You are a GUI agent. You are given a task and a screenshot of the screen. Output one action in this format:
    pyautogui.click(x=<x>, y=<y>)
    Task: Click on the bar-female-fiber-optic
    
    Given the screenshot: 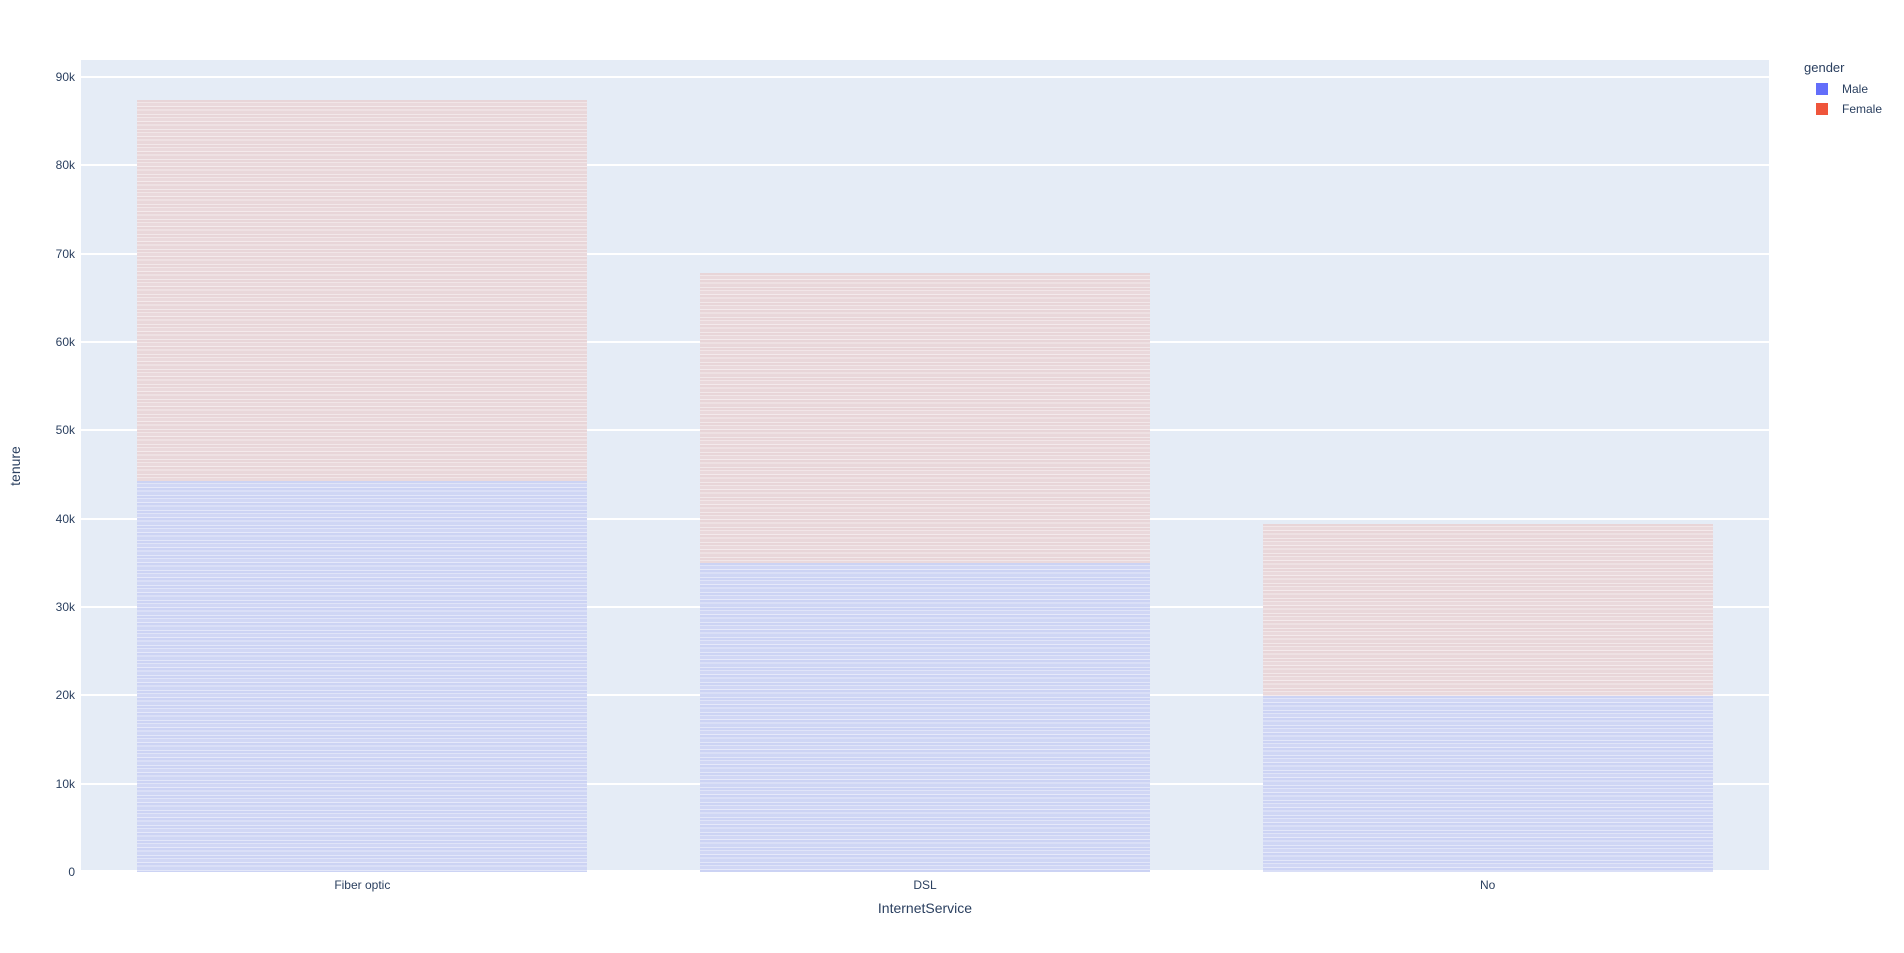 What is the action you would take?
    pyautogui.click(x=362, y=290)
    